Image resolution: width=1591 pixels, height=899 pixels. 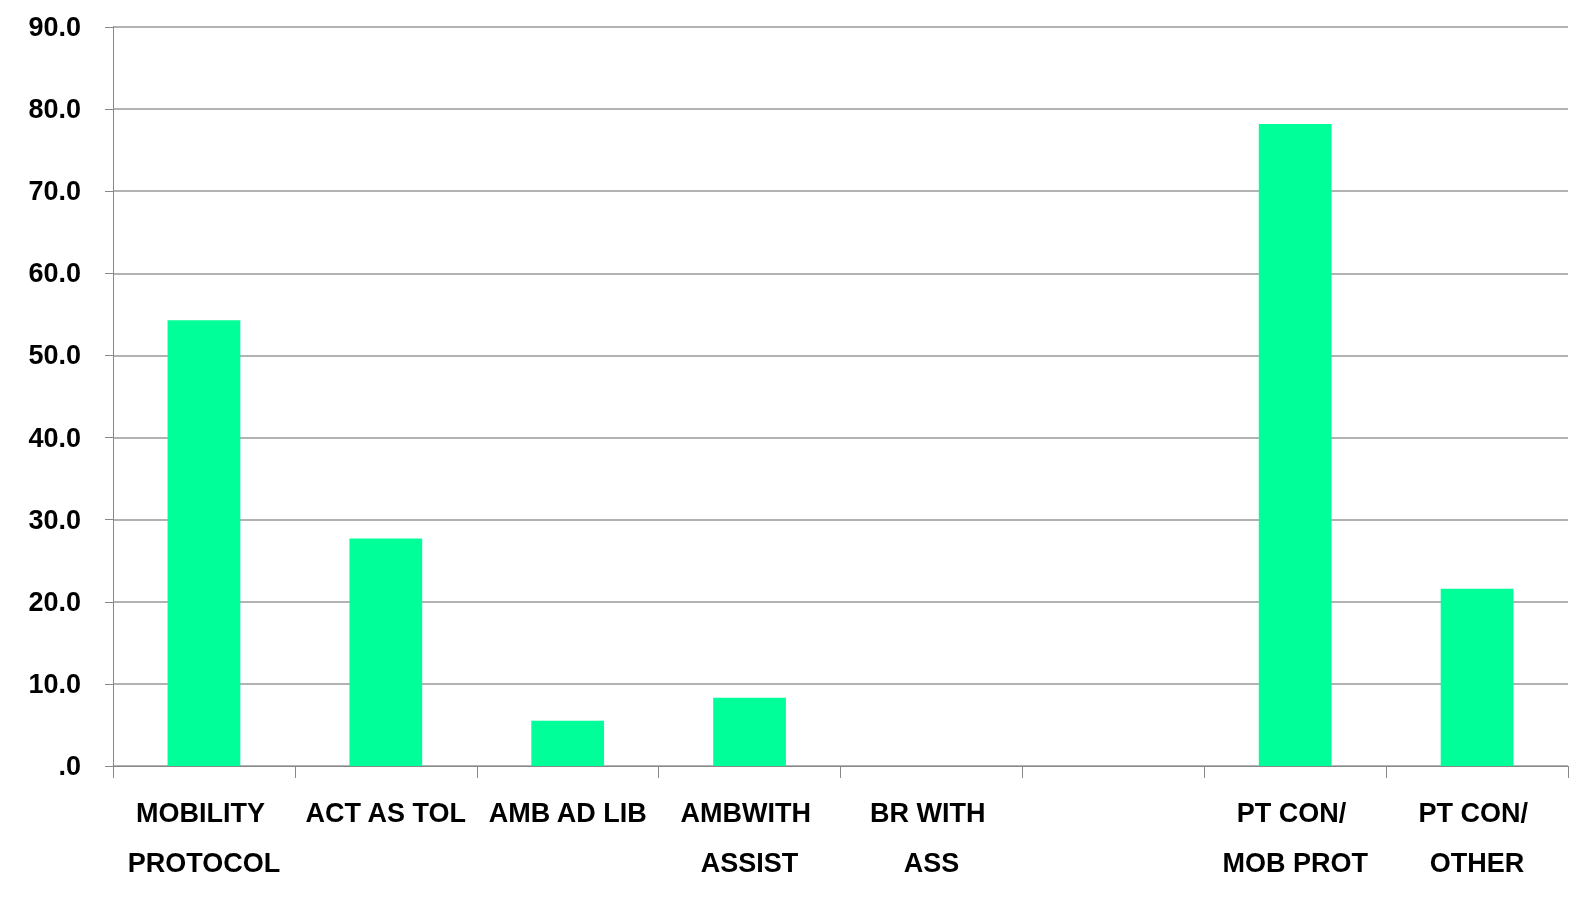 I want to click on y-tick-label: 40.0, so click(x=54, y=437).